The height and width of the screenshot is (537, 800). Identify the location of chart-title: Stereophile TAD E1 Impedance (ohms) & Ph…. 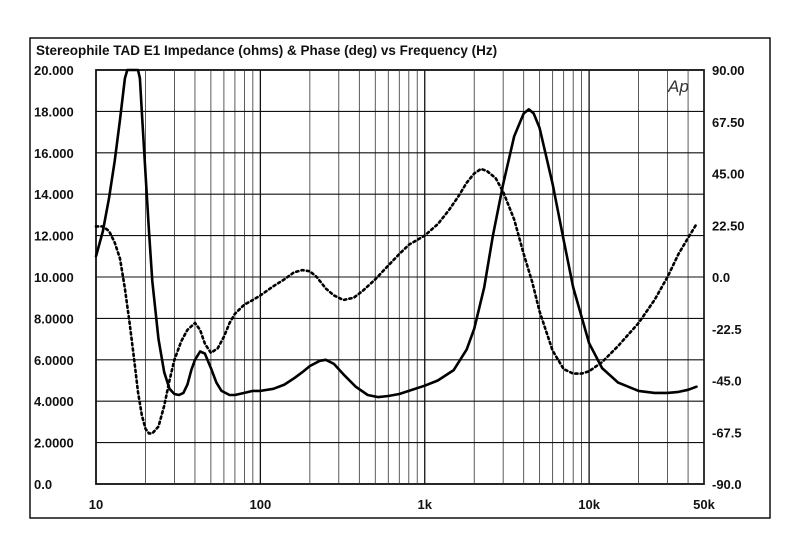
(266, 50).